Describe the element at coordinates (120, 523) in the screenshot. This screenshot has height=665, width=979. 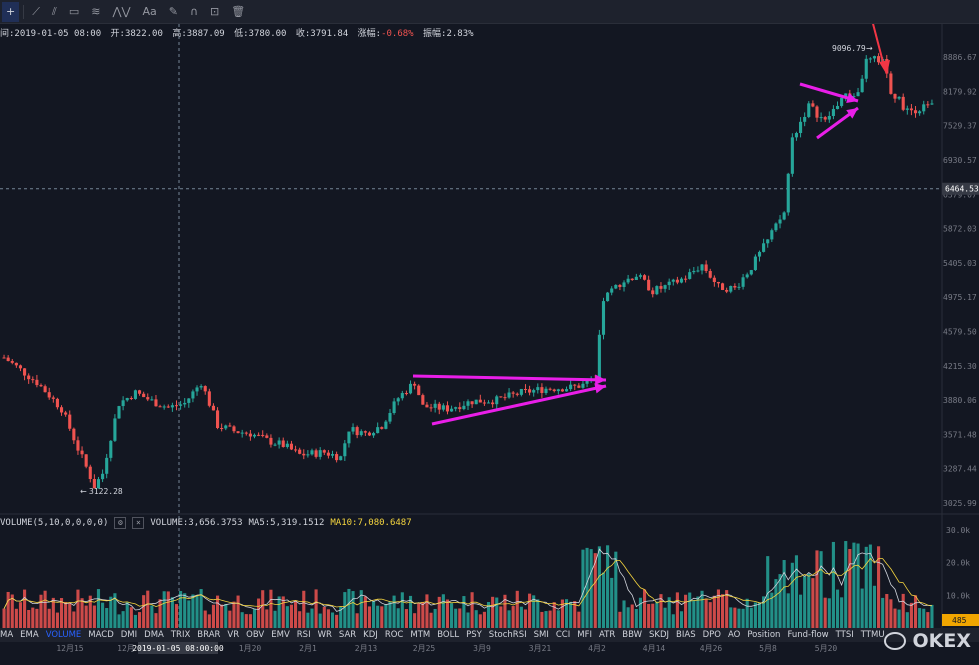
I see `settings-icon: ⚙` at that location.